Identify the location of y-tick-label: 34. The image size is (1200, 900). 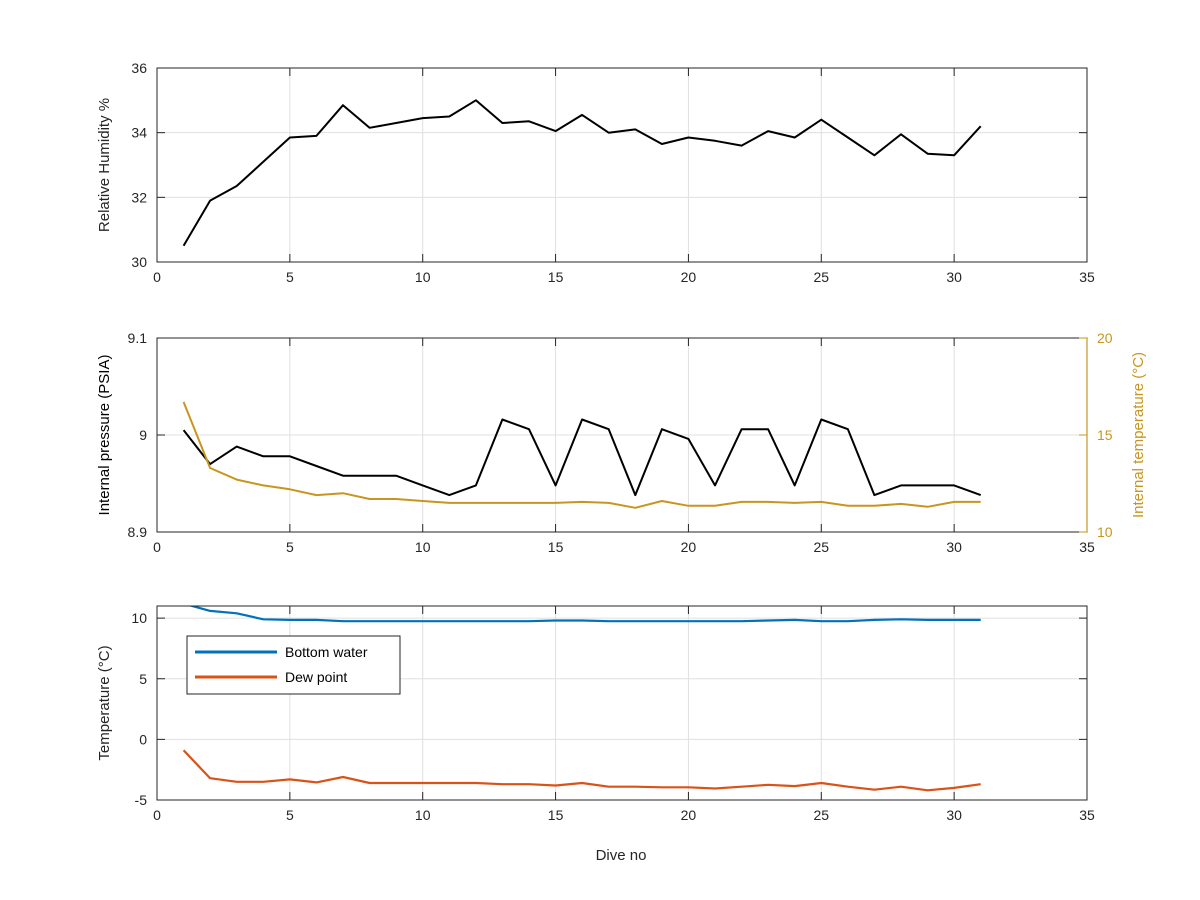
(139, 133).